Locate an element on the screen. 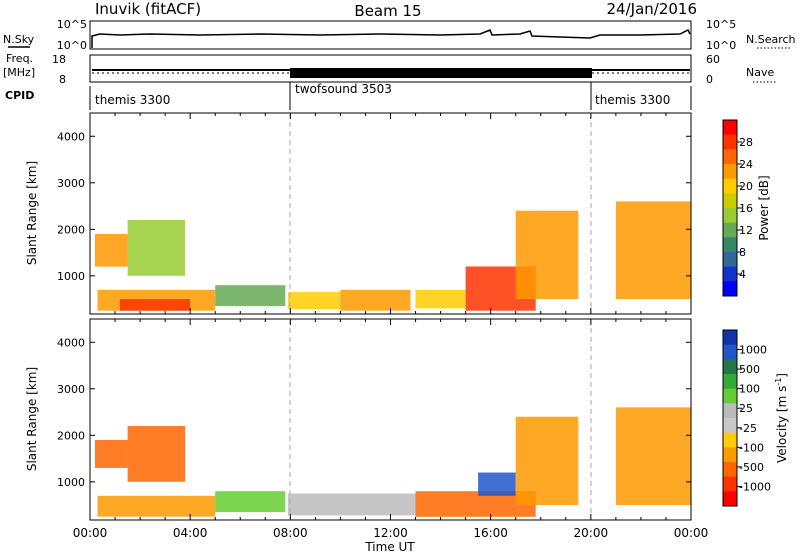  velocity-ytick-label: 1000 is located at coordinates (71, 482).